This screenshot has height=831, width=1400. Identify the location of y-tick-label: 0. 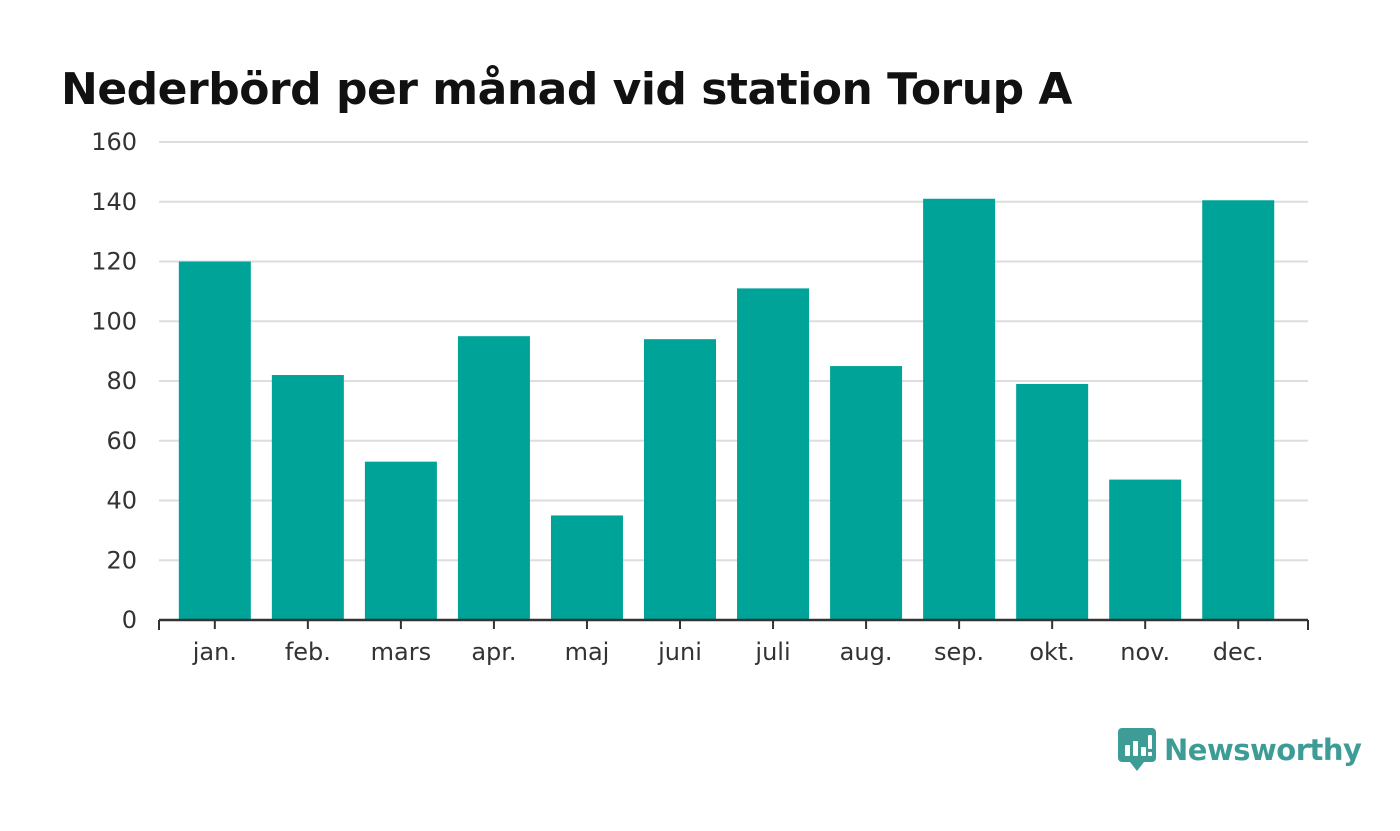
(129, 620).